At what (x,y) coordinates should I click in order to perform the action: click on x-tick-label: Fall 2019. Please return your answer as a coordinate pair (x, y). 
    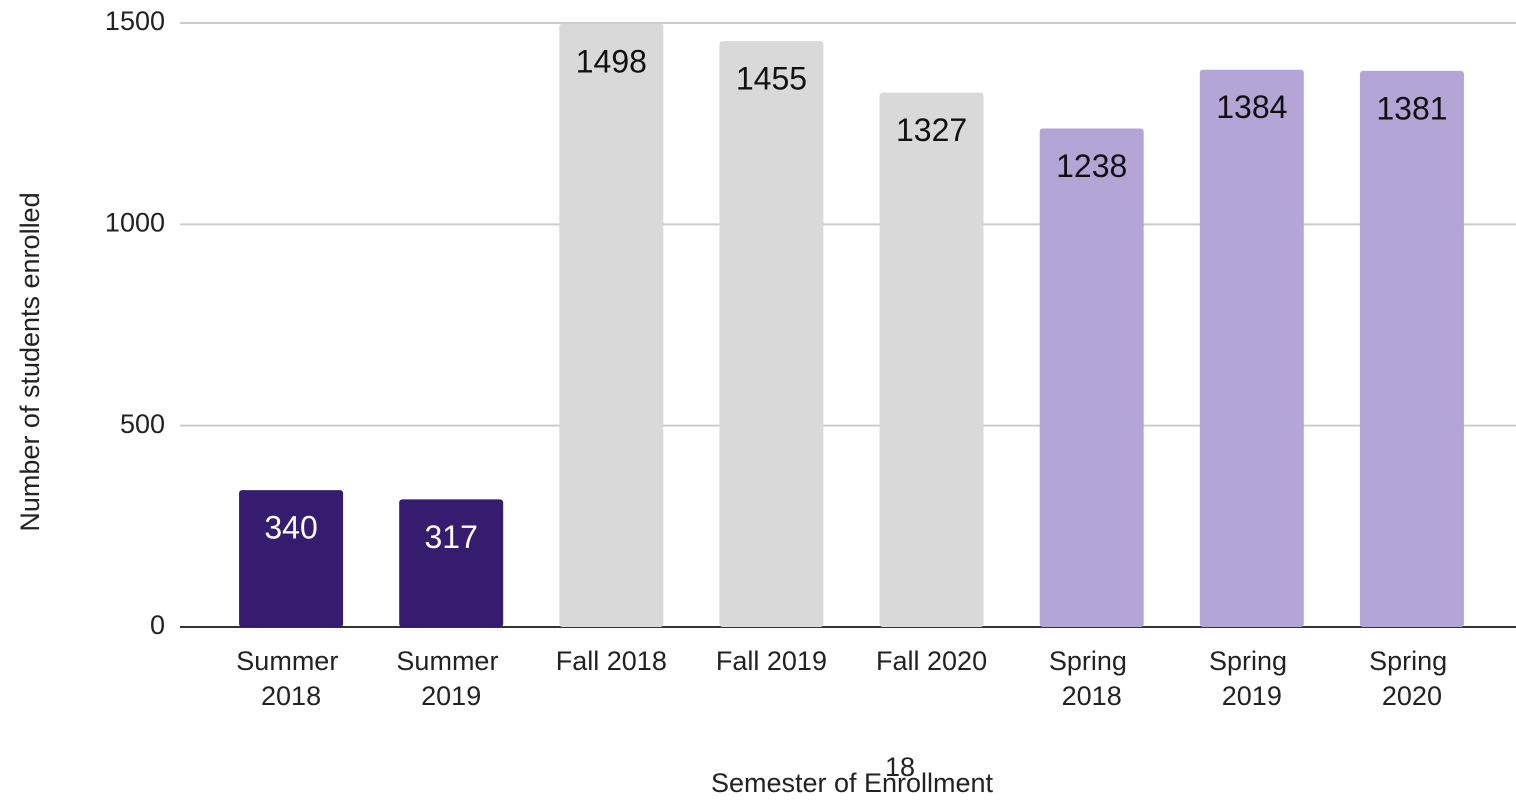
    Looking at the image, I should click on (771, 661).